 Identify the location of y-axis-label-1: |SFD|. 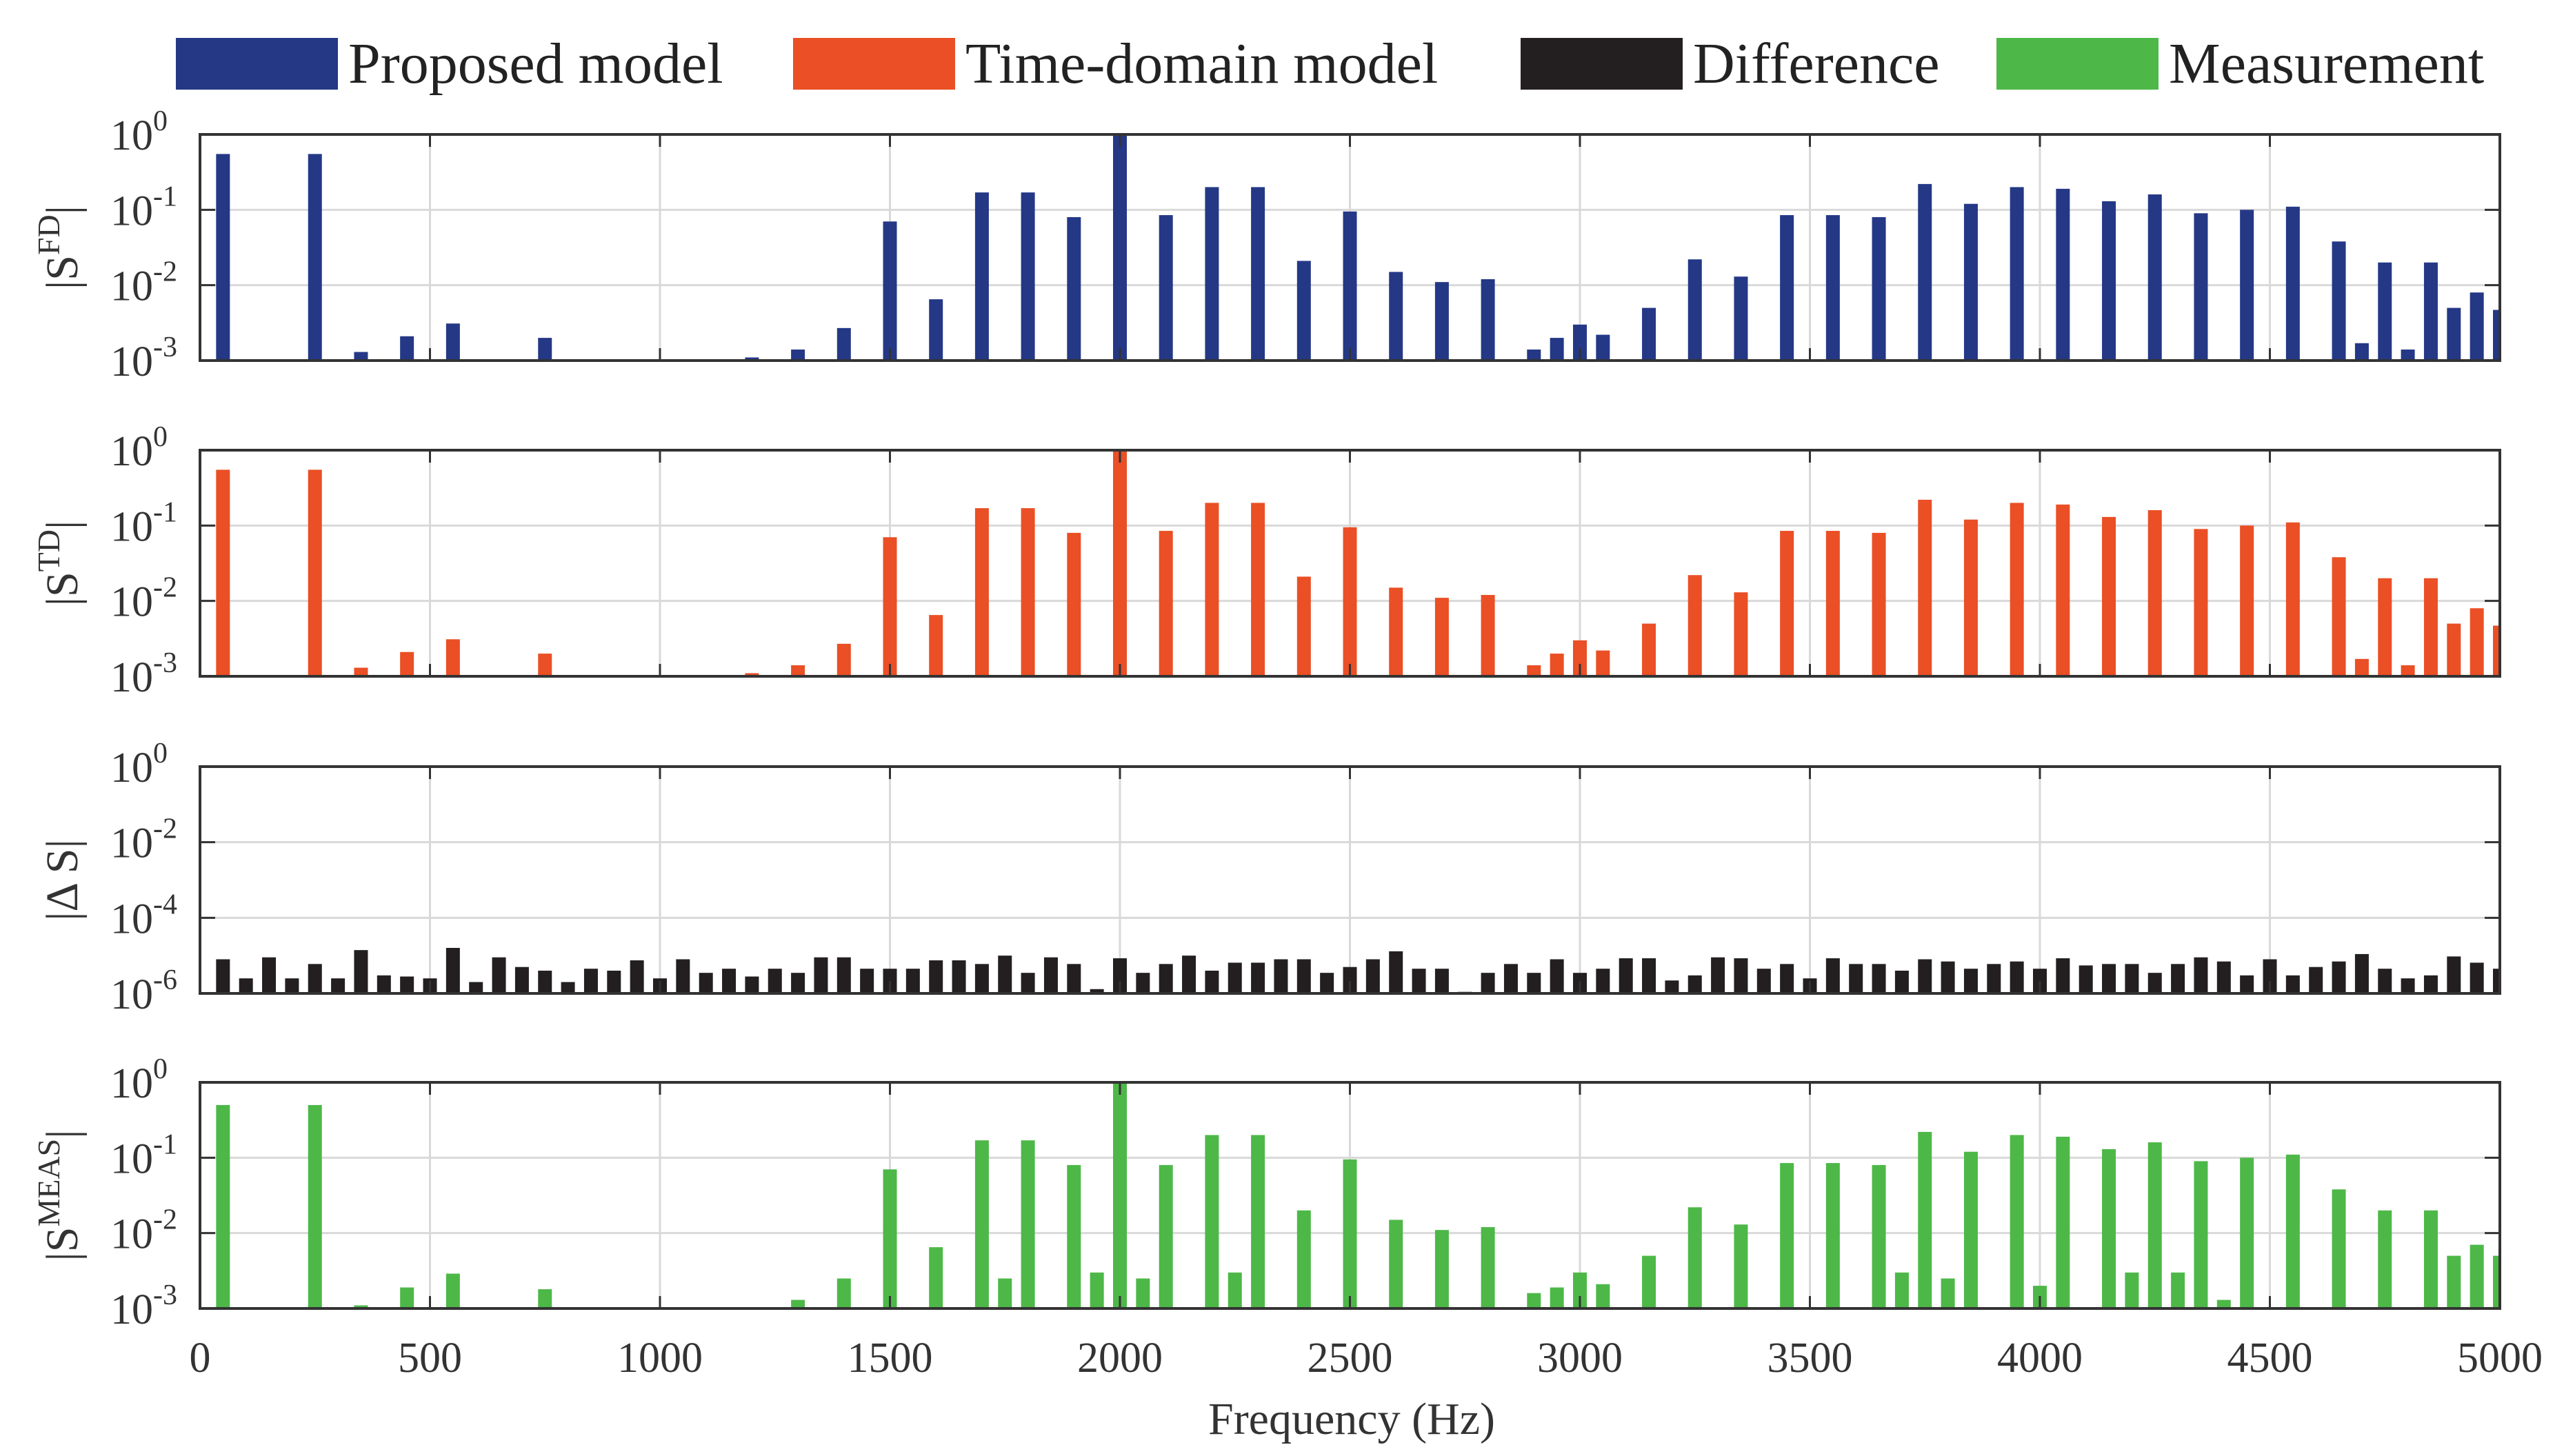
(59, 248).